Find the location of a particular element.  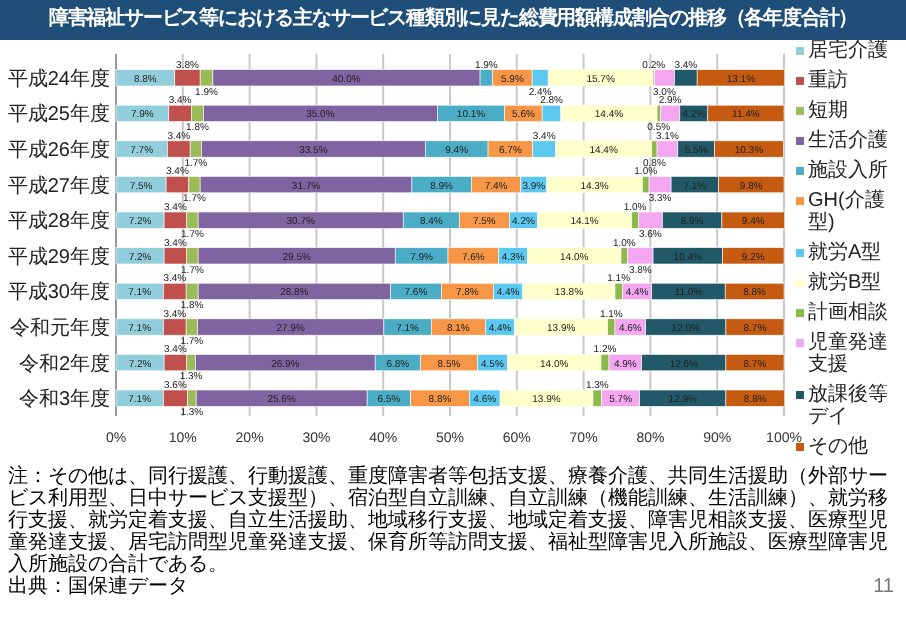

legend-label: 生活介護 is located at coordinates (848, 140).